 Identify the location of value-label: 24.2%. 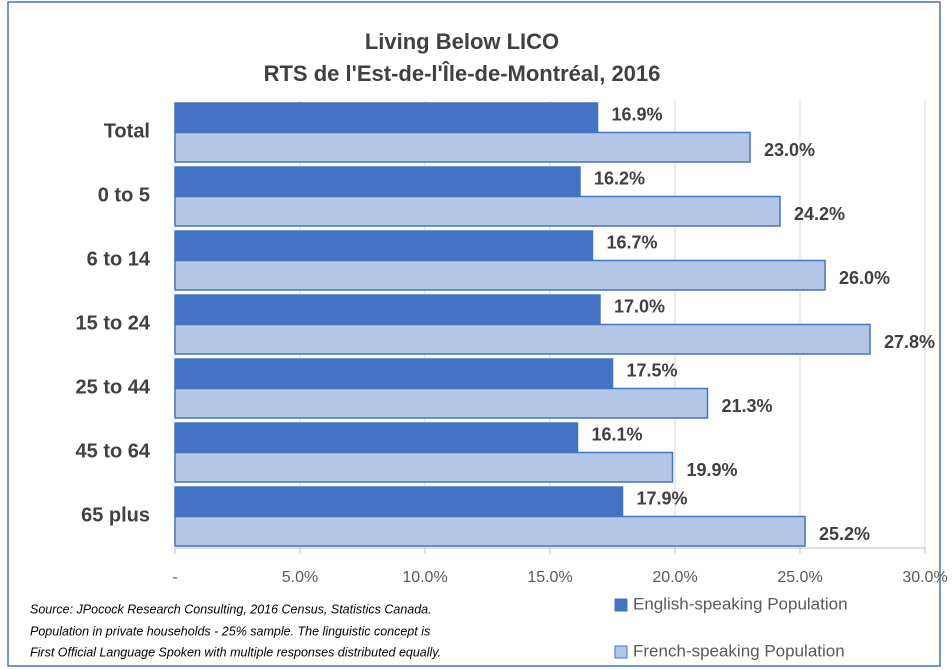
(819, 214).